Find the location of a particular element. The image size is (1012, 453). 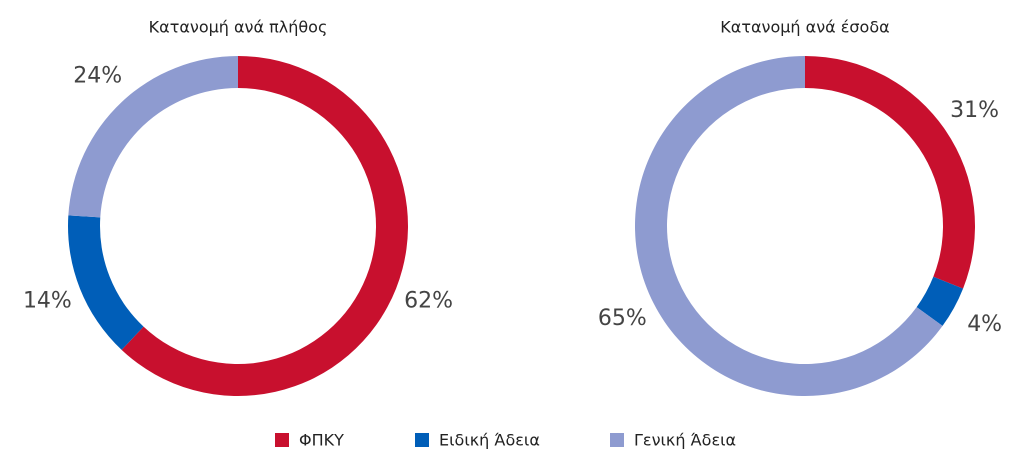

legend-label: ΦΠΚΥ is located at coordinates (321, 440).